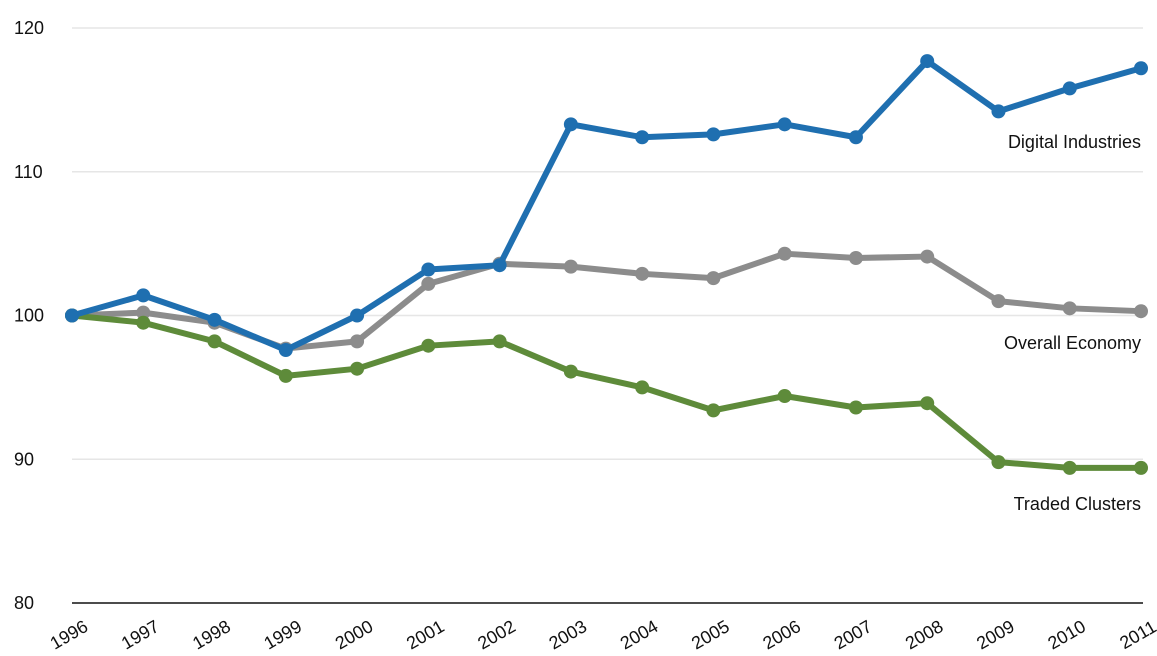 Image resolution: width=1157 pixels, height=656 pixels. Describe the element at coordinates (1077, 504) in the screenshot. I see `series-label-traded-clusters: Traded Clusters` at that location.